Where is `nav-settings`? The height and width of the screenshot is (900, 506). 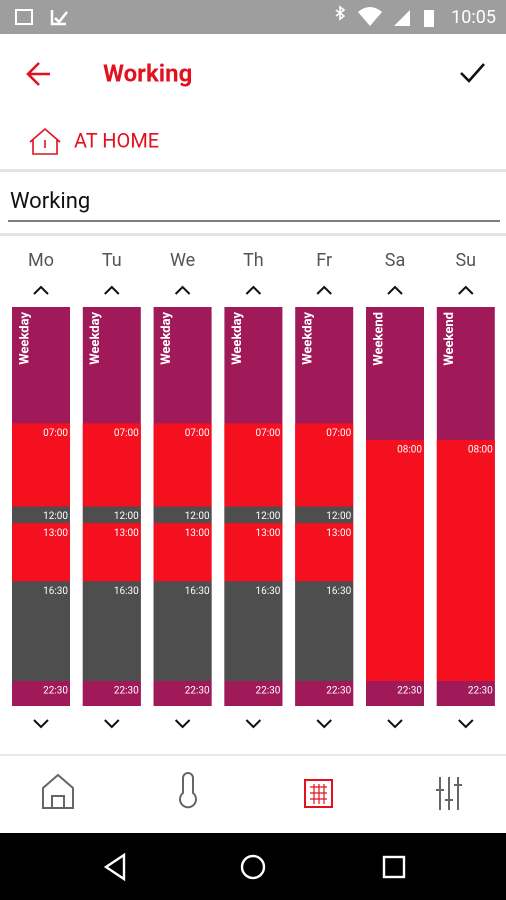
nav-settings is located at coordinates (449, 793).